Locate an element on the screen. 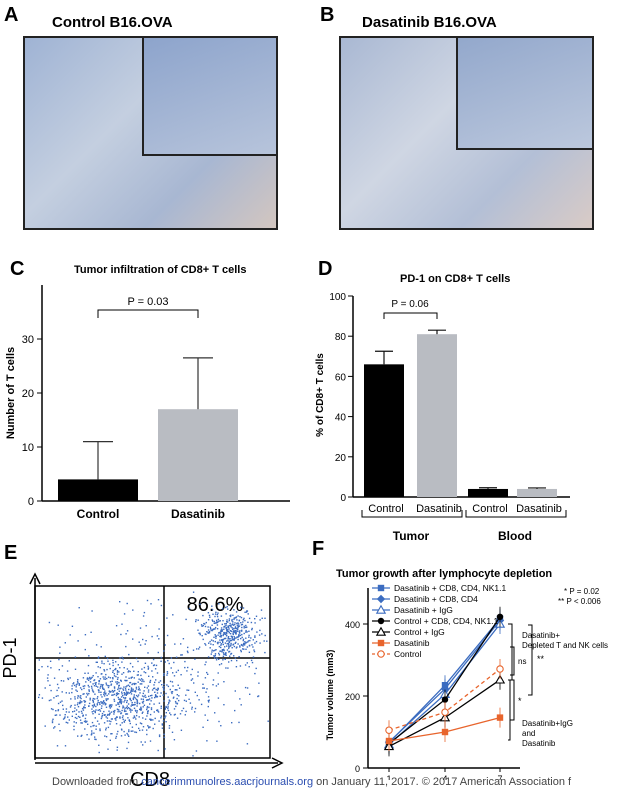  footer-prefix: Downloaded from is located at coordinates (97, 782).